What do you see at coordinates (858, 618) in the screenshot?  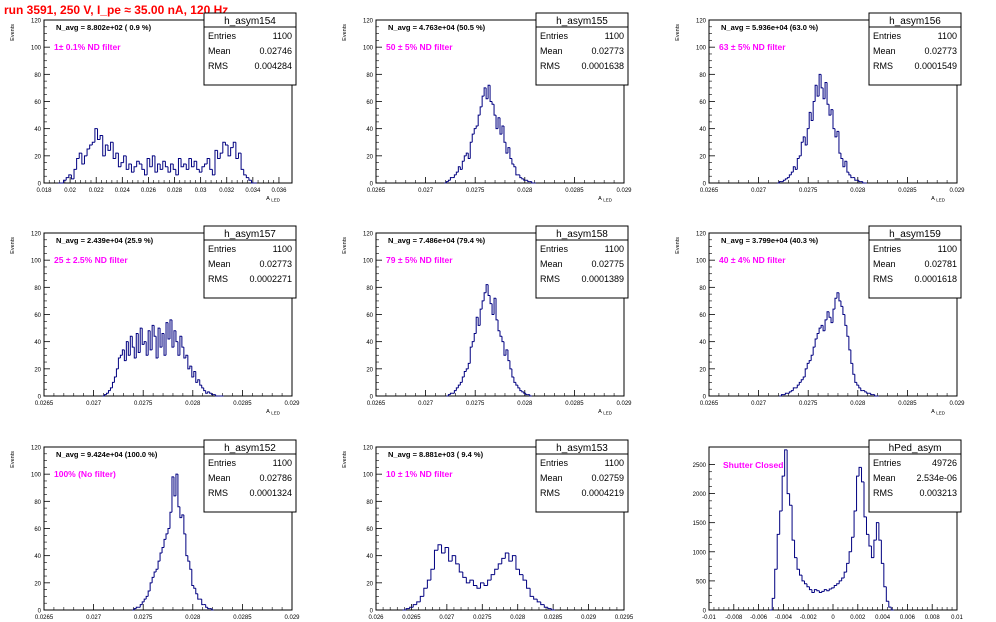 I see `x-tick-label: 0.002` at bounding box center [858, 618].